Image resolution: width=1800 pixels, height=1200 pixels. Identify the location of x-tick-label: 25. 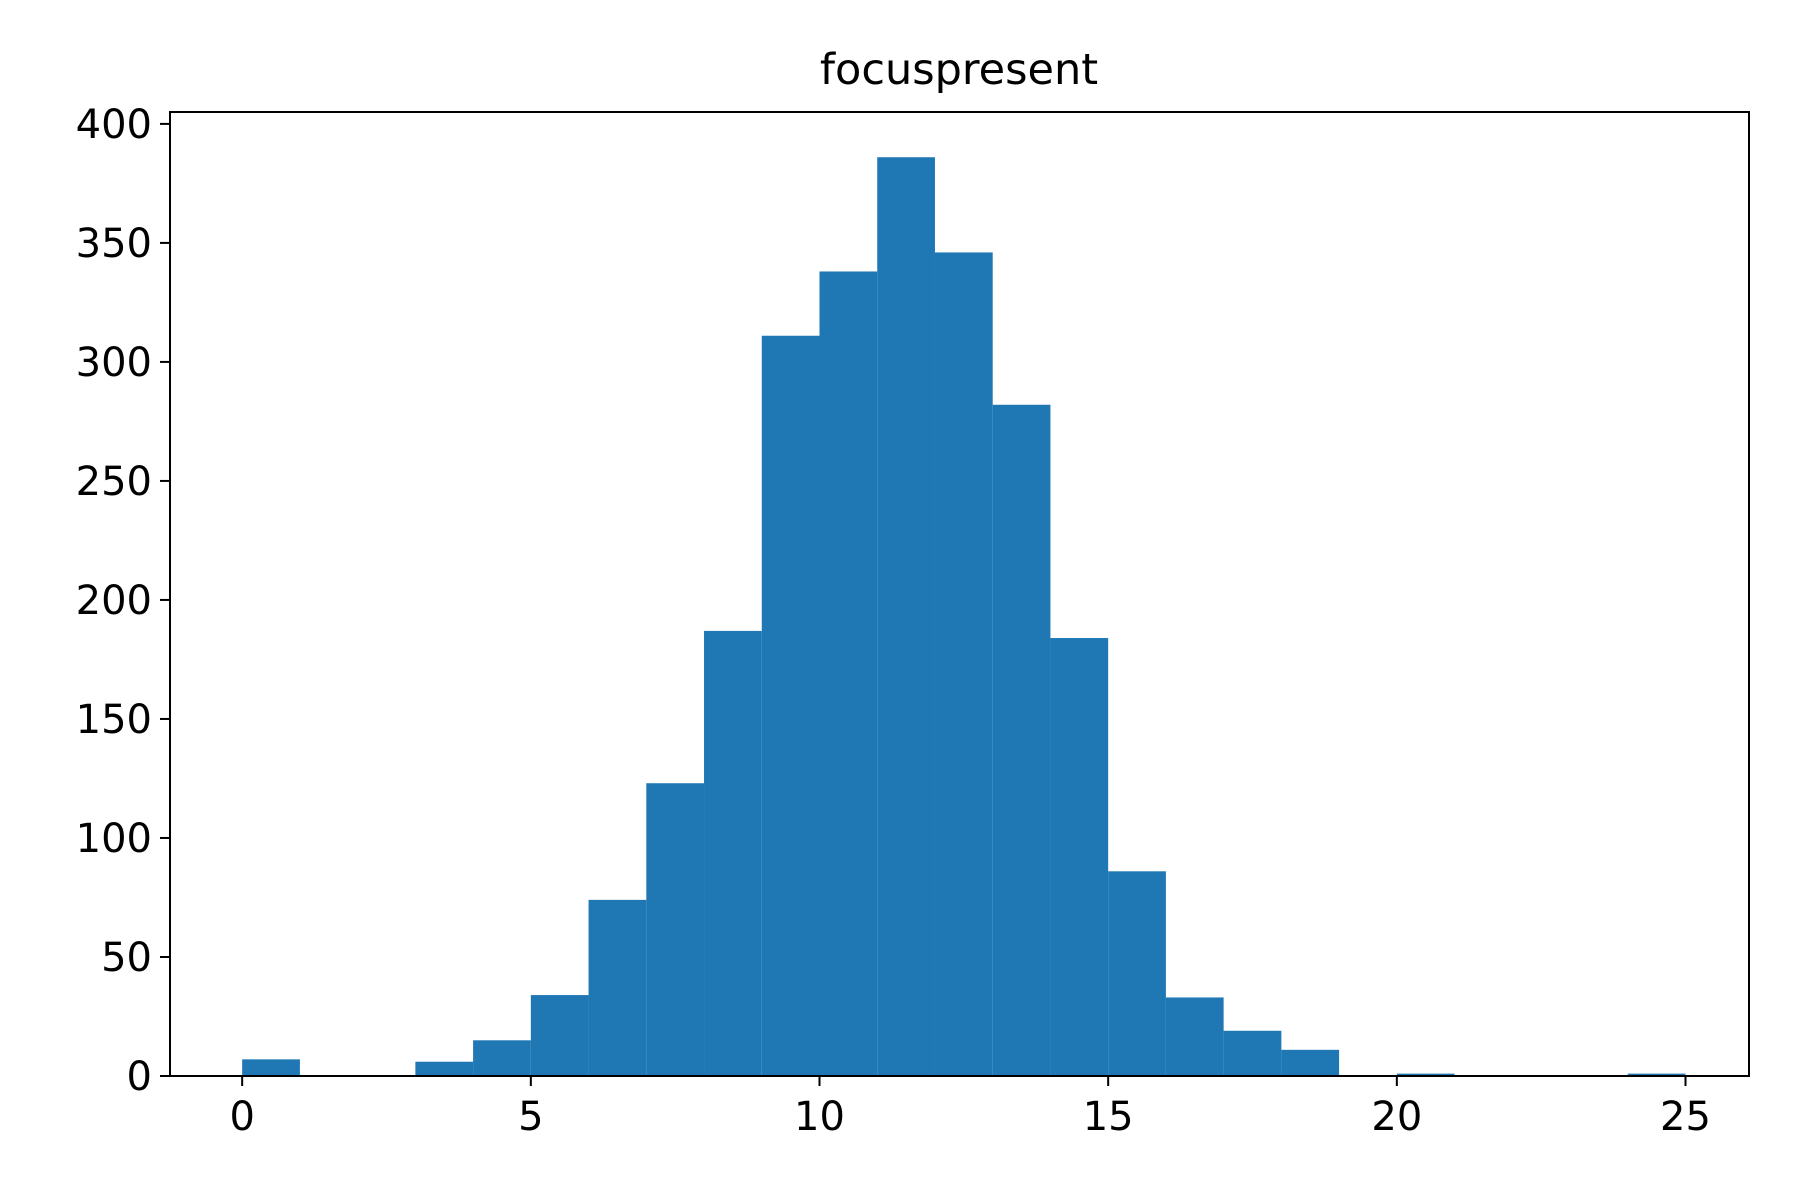
(1685, 1117).